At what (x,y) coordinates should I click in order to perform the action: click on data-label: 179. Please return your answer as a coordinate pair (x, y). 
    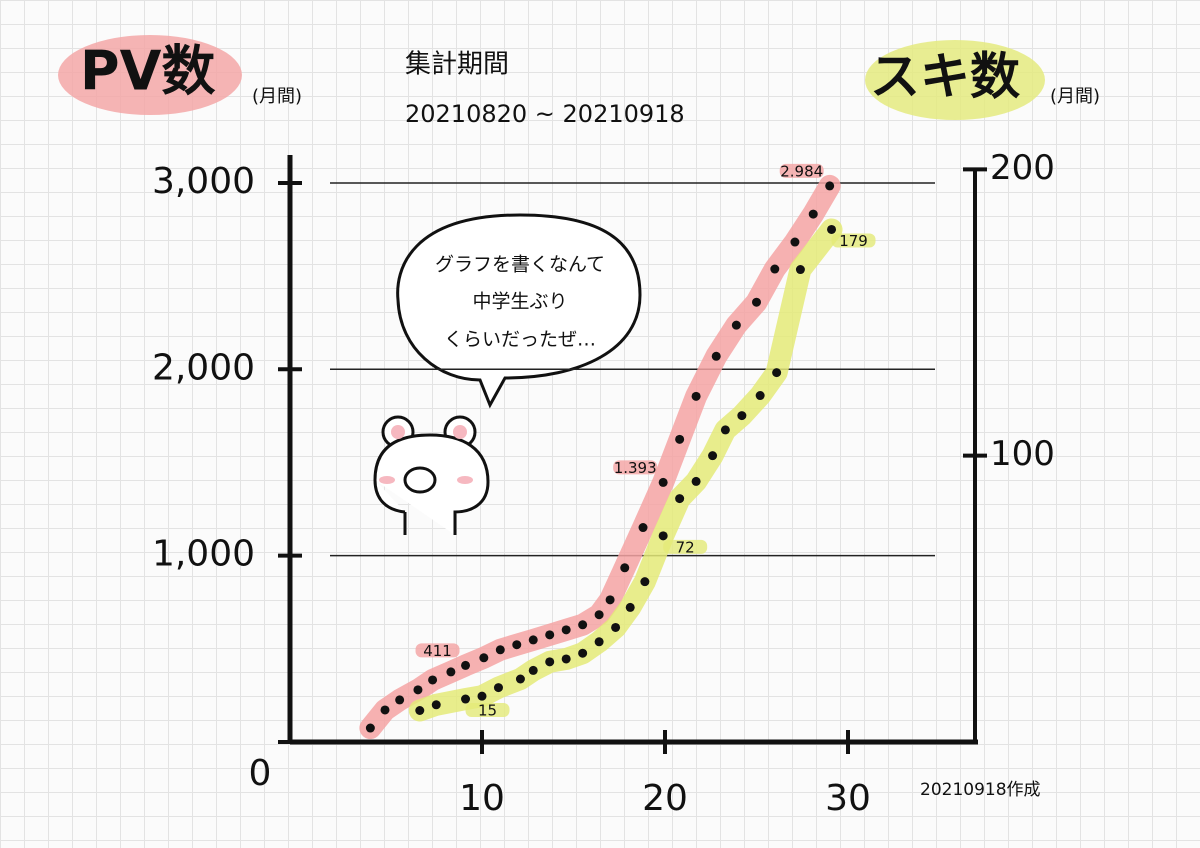
    Looking at the image, I should click on (853, 241).